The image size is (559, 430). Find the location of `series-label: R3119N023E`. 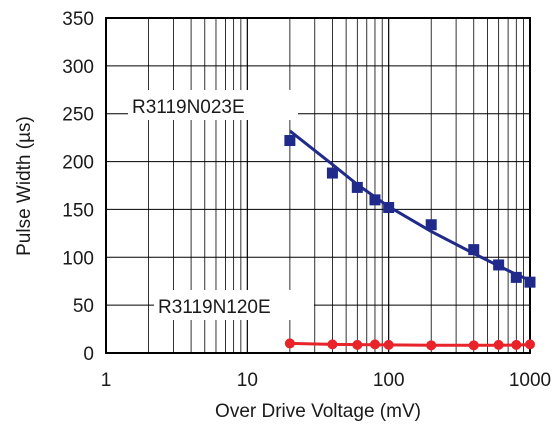

series-label: R3119N023E is located at coordinates (188, 107).